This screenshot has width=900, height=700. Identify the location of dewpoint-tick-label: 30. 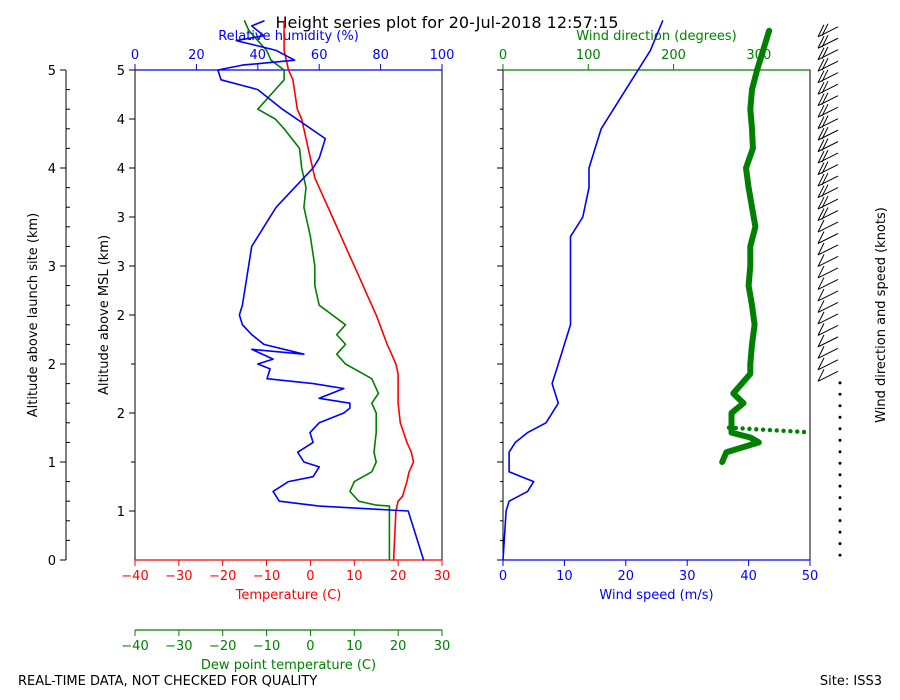
(442, 646).